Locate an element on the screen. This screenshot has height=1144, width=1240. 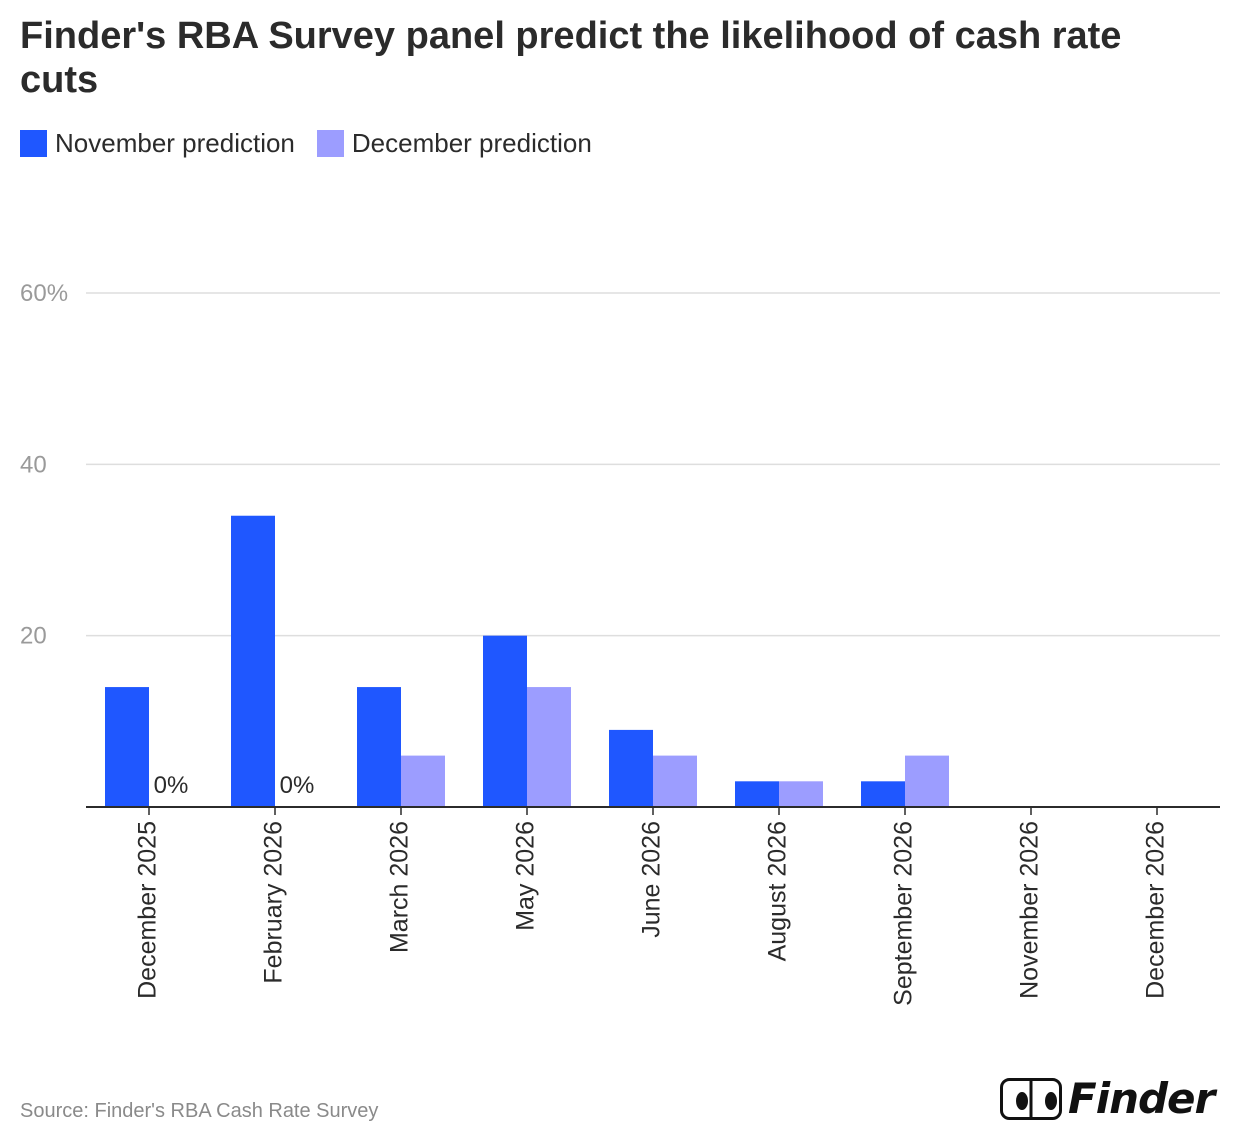
legend-label-december: December prediction is located at coordinates (471, 143).